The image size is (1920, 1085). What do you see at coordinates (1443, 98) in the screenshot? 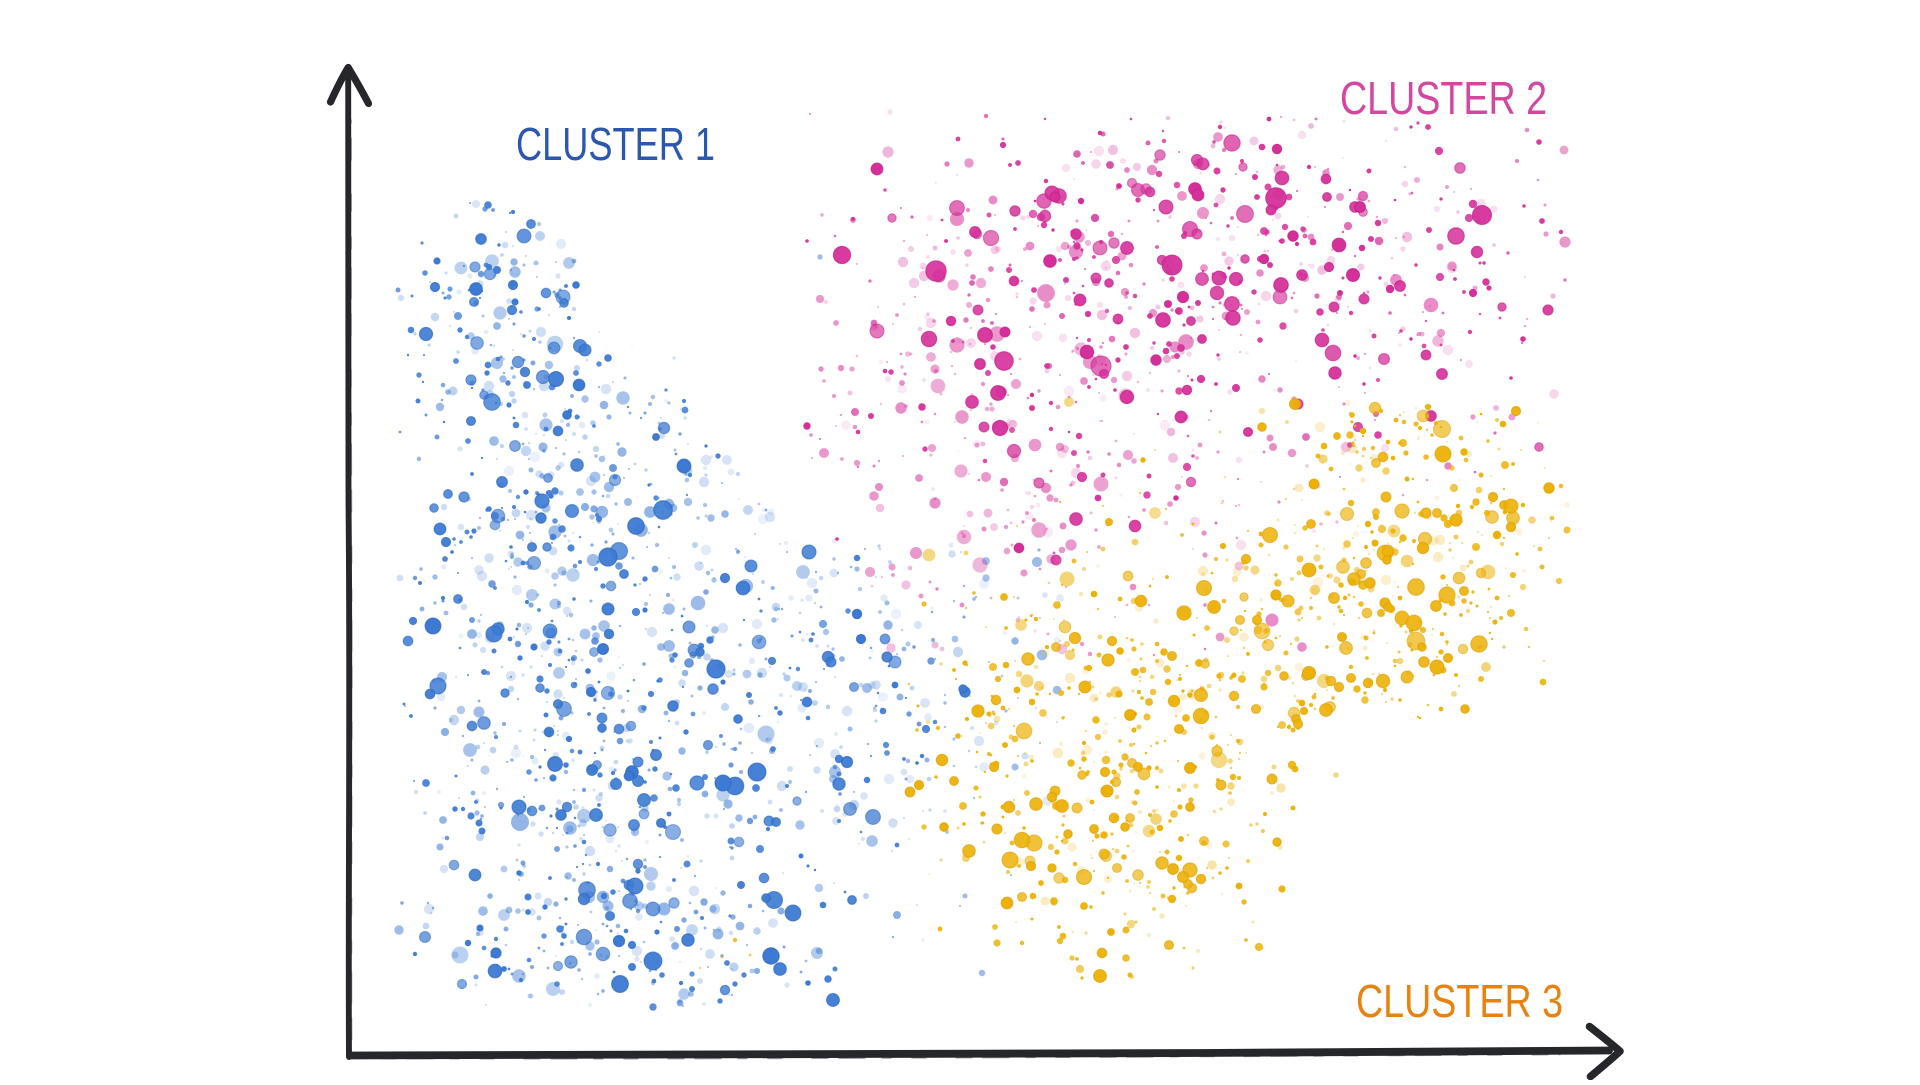
I see `svg-text: CLUSTER 2` at bounding box center [1443, 98].